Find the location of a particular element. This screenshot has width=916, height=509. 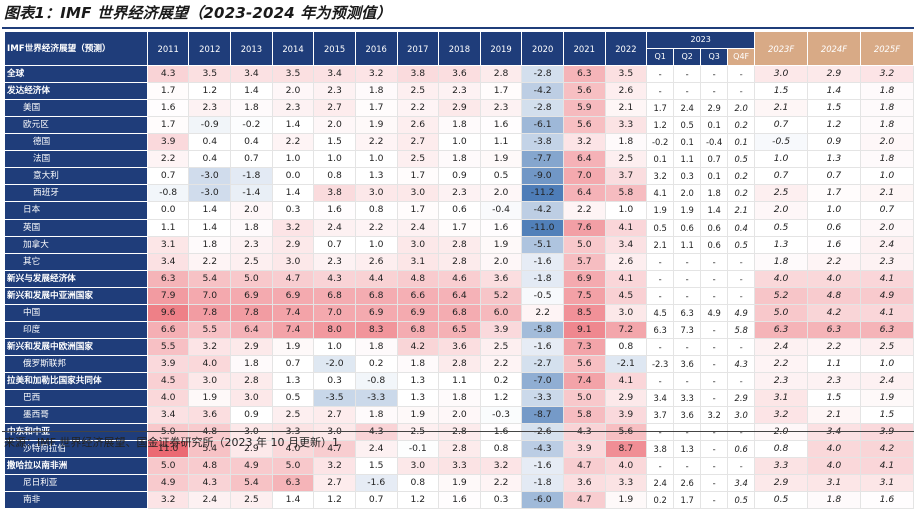

growth-cell: 4.1 is located at coordinates (626, 278).